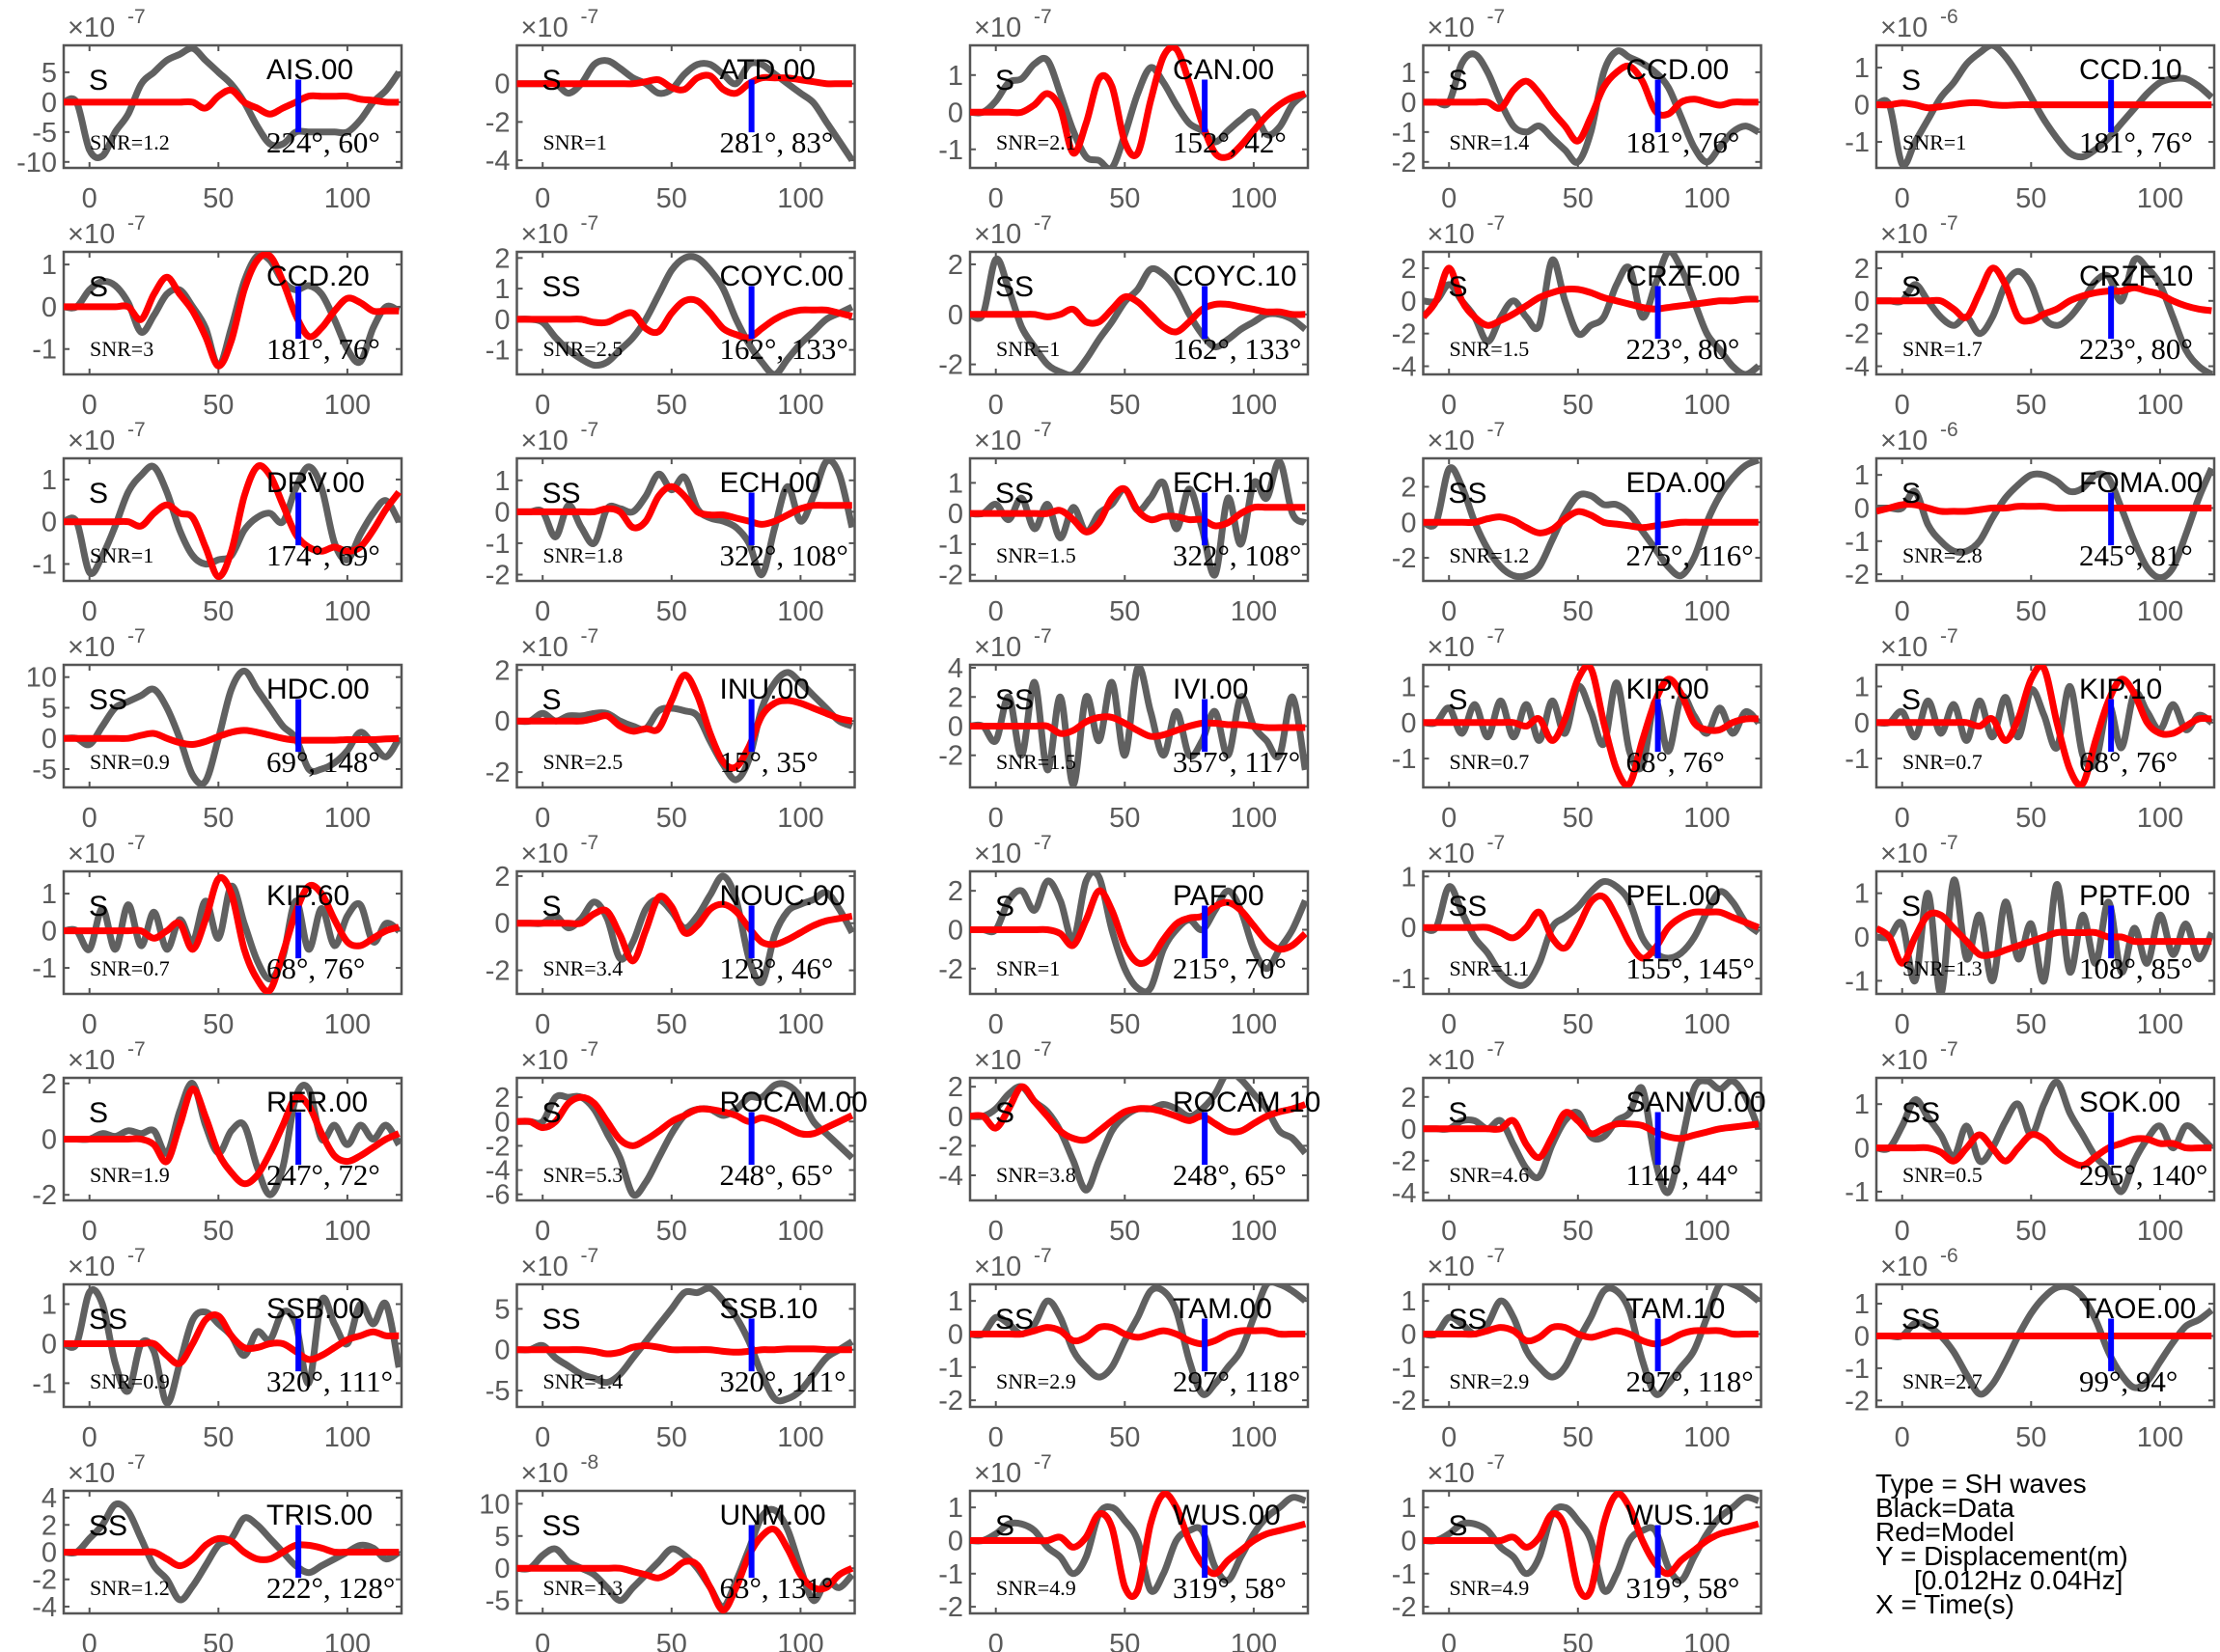 This screenshot has width=2220, height=1652. Describe the element at coordinates (1490, 968) in the screenshot. I see `snr-label: SNR=1.1` at that location.